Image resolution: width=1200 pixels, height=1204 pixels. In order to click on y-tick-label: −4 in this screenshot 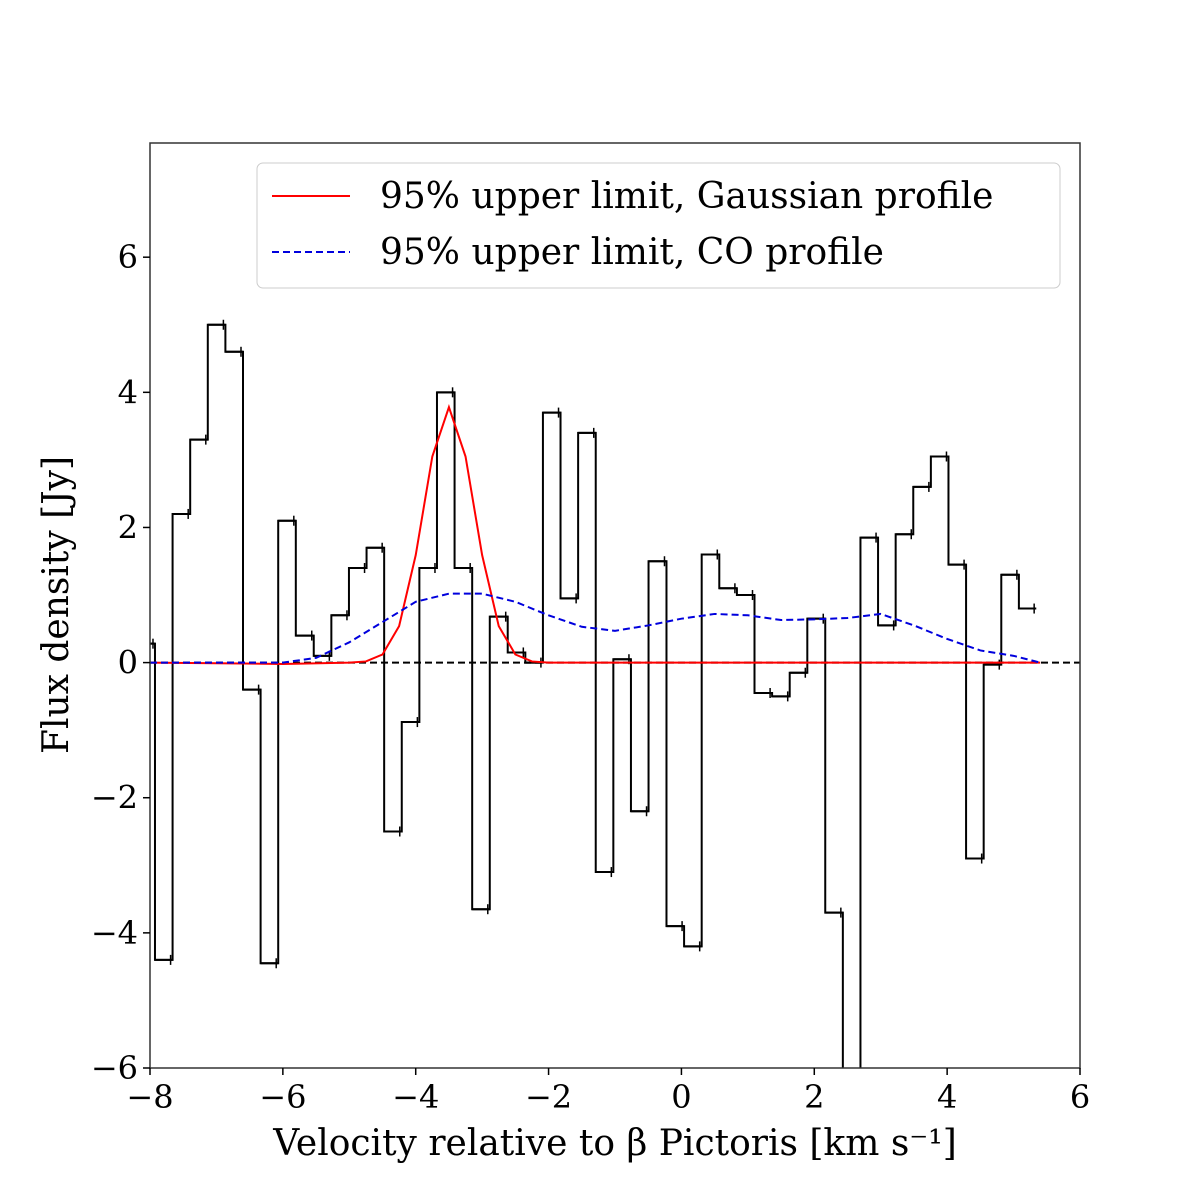, I will do `click(114, 933)`.